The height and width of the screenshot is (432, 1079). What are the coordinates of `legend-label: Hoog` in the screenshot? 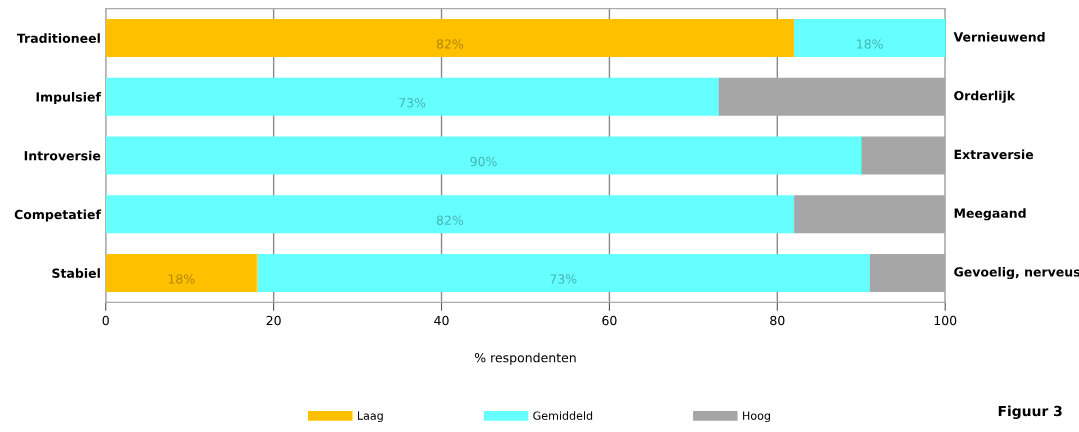 It's located at (756, 416).